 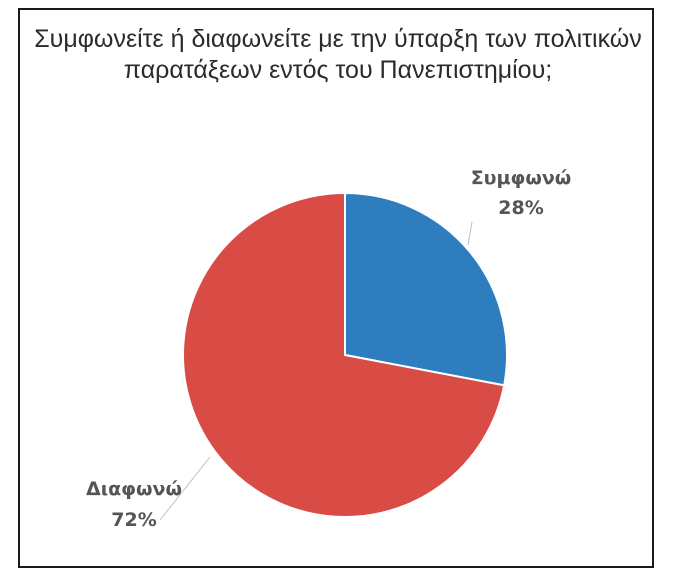 What do you see at coordinates (470, 233) in the screenshot?
I see `leader-line-agree` at bounding box center [470, 233].